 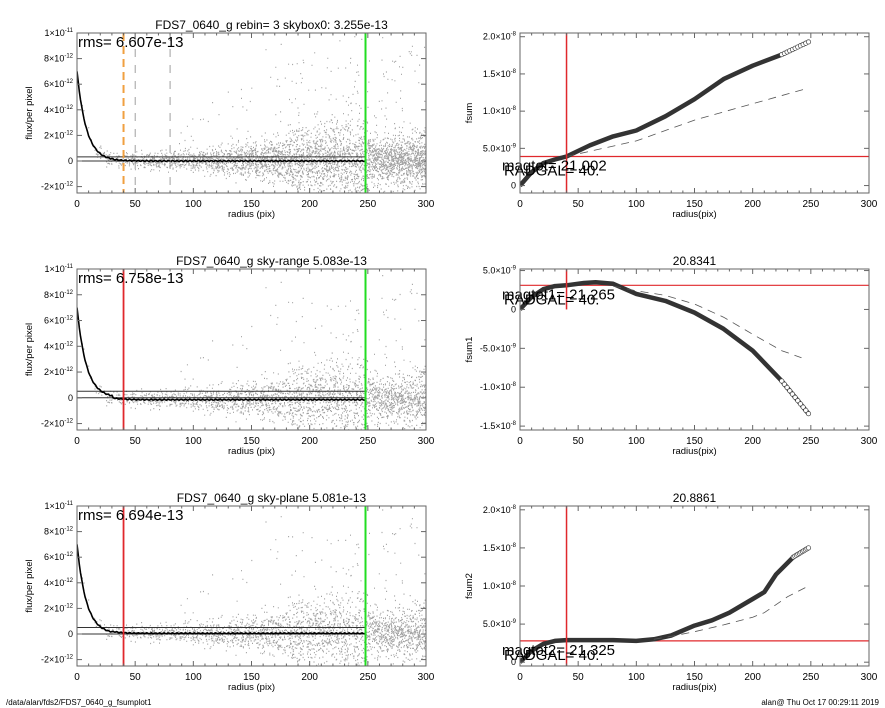 What do you see at coordinates (221, 117) in the screenshot?
I see `profile-line` at bounding box center [221, 117].